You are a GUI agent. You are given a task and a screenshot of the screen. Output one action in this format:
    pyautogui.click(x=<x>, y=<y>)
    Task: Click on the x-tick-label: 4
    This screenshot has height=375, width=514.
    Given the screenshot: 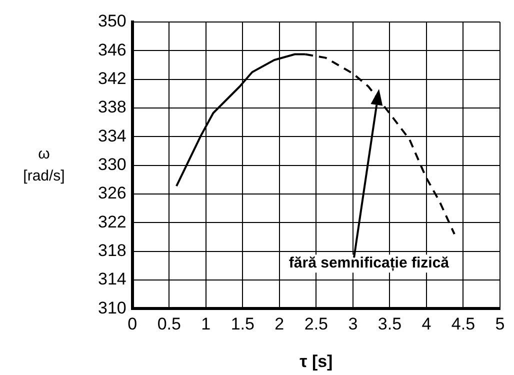 What is the action you would take?
    pyautogui.click(x=427, y=324)
    